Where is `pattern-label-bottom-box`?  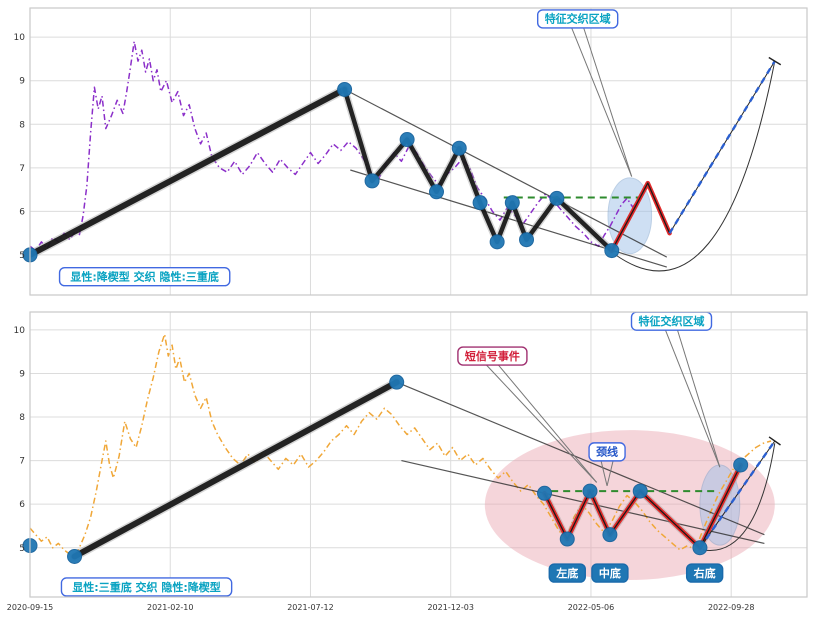 pattern-label-bottom-box is located at coordinates (146, 587).